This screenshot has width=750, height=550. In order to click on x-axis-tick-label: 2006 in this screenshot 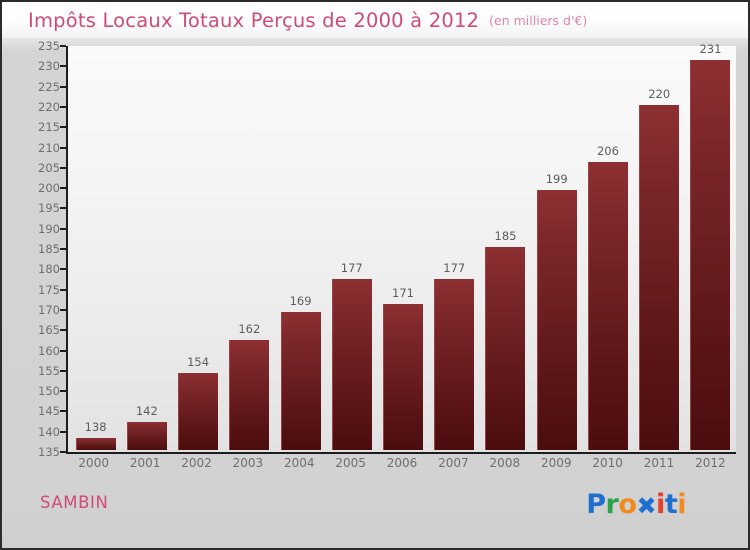, I will do `click(402, 463)`.